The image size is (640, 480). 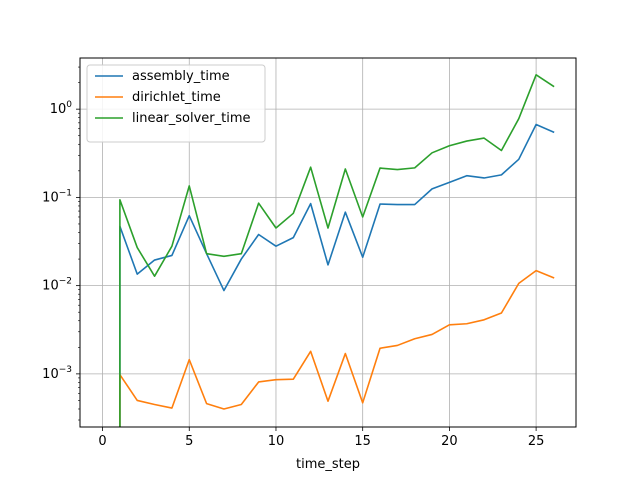 I want to click on x-tick-label: 5, so click(x=189, y=441).